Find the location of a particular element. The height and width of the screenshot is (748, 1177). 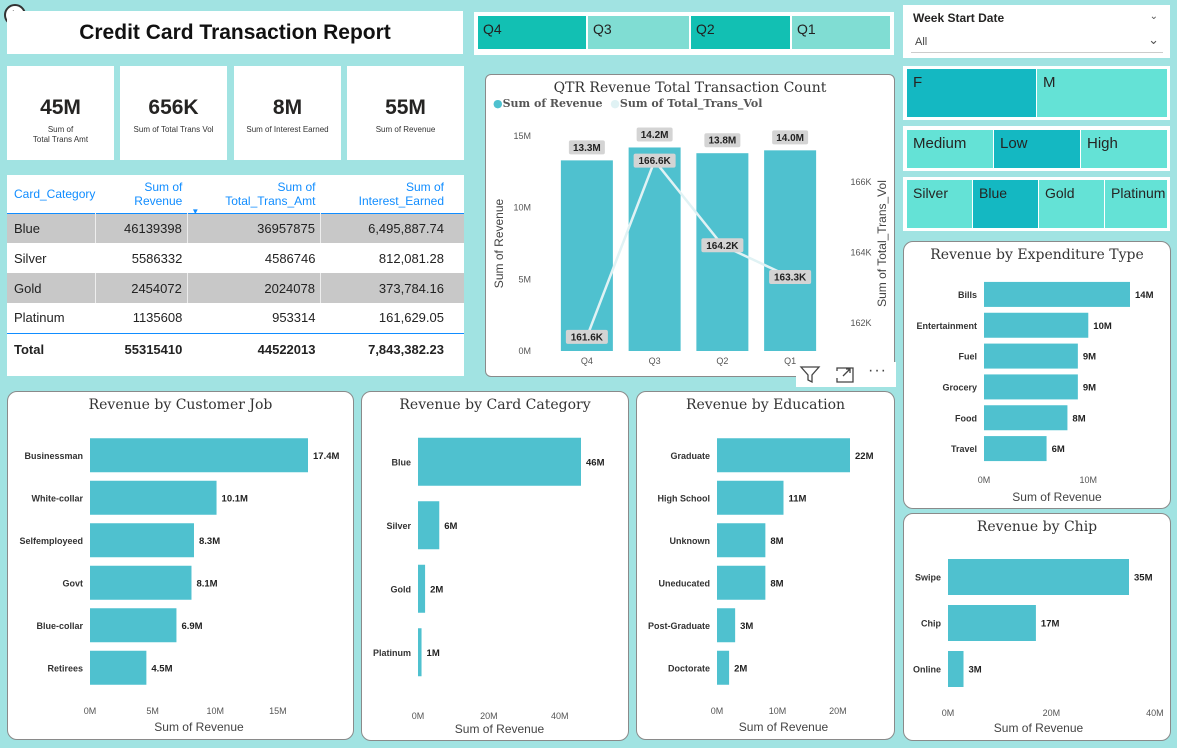

more-options-icon: ··· is located at coordinates (877, 370).